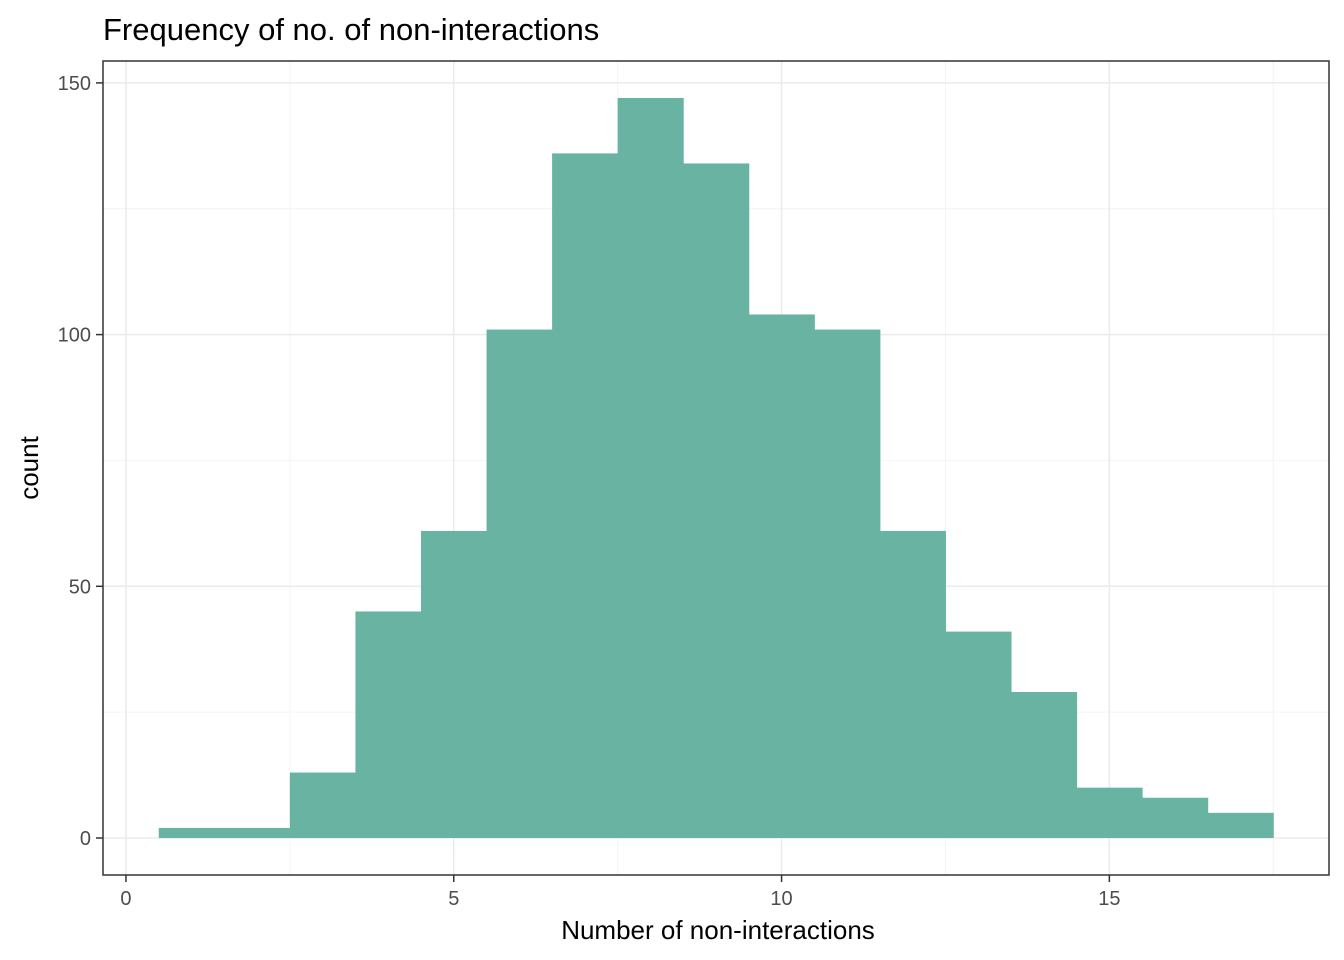  Describe the element at coordinates (1109, 899) in the screenshot. I see `x-tick-label: 15` at that location.